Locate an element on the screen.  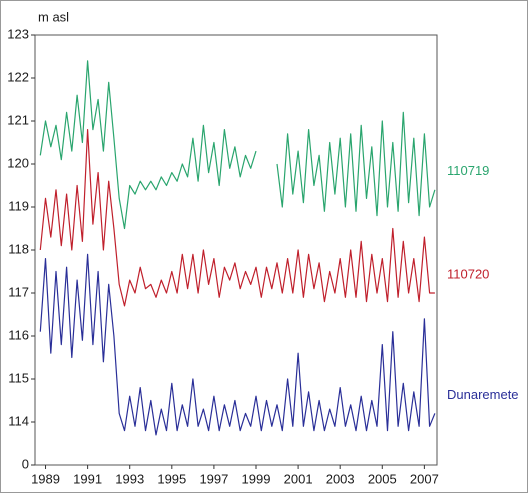
y-tick-label: 122 is located at coordinates (18, 76).